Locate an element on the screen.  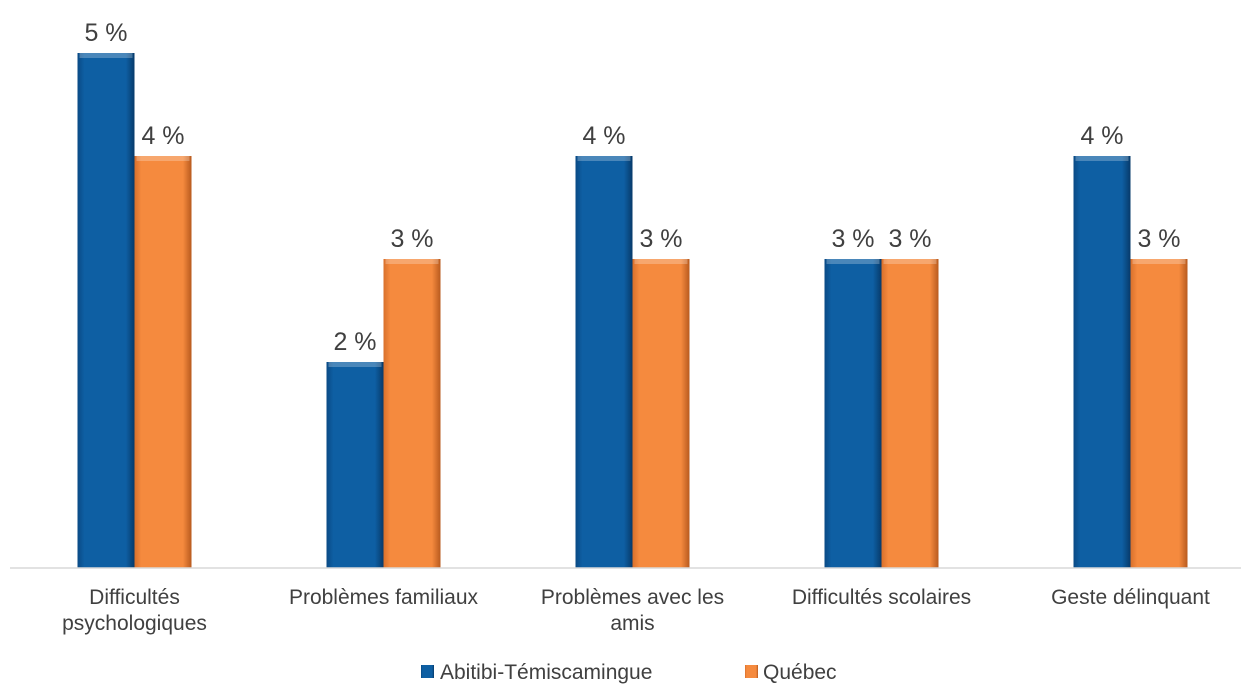
legend-swatch-quebec is located at coordinates (751, 671).